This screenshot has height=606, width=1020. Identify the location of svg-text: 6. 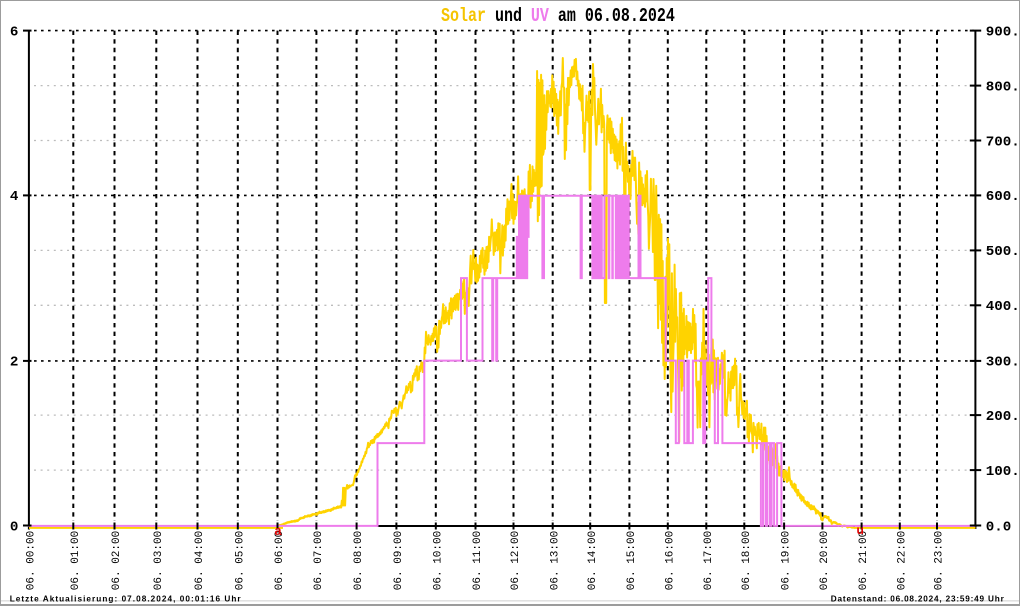
(14, 32).